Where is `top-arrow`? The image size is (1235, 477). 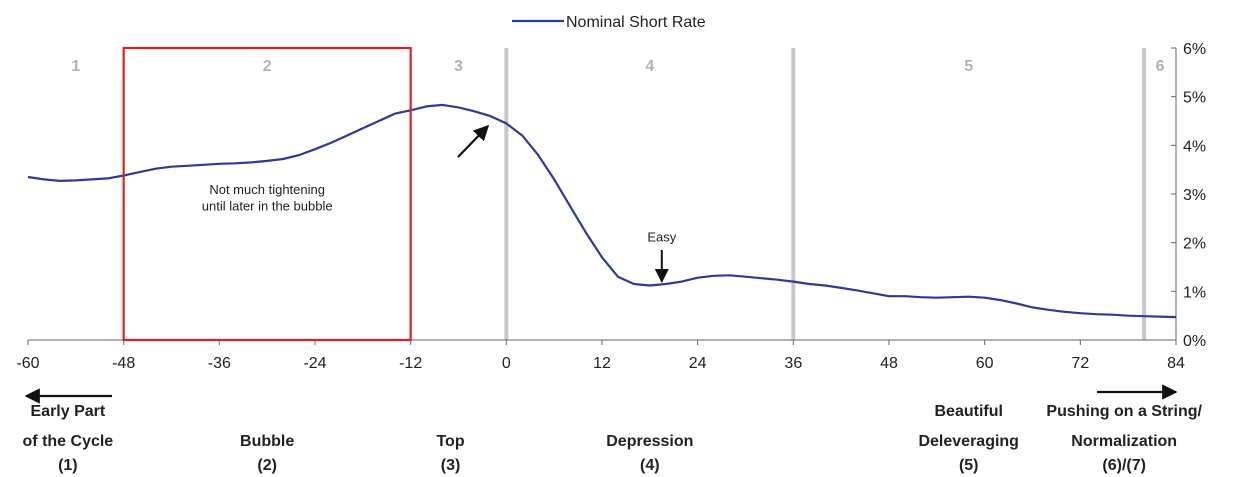 top-arrow is located at coordinates (473, 141).